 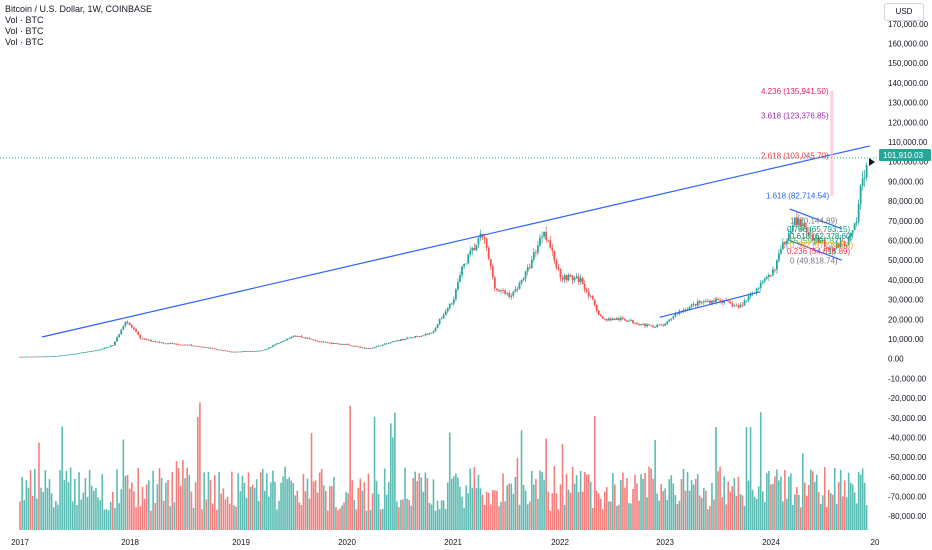 What do you see at coordinates (904, 12) in the screenshot?
I see `currency-button: USD` at bounding box center [904, 12].